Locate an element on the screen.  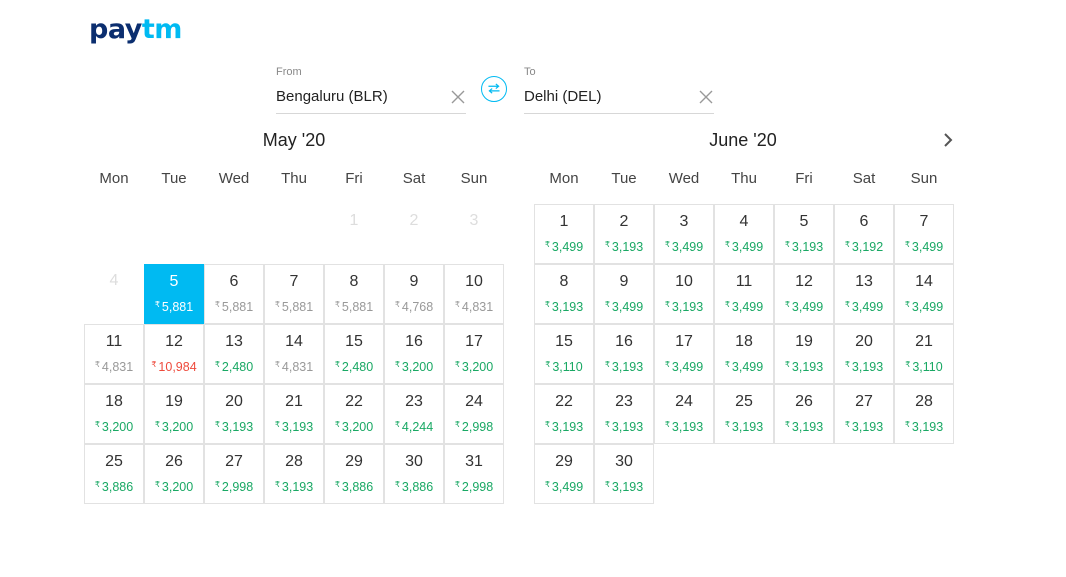
day-cell: 15 ₹2,480 is located at coordinates (354, 354).